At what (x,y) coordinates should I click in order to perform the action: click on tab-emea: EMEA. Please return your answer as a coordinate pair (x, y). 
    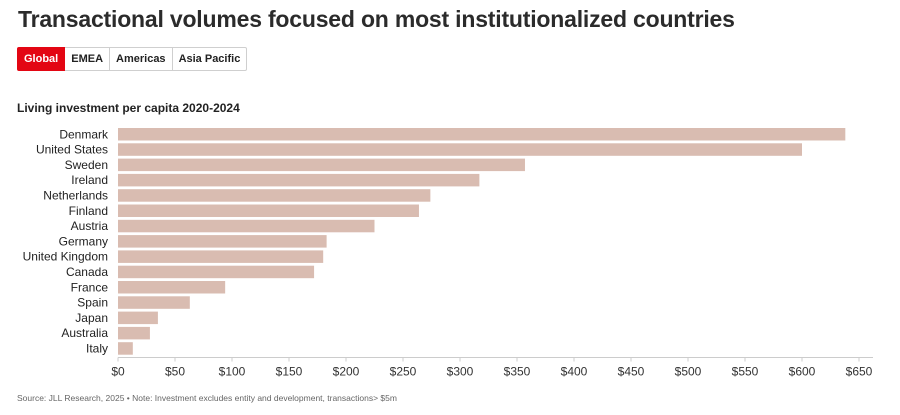
    Looking at the image, I should click on (88, 59).